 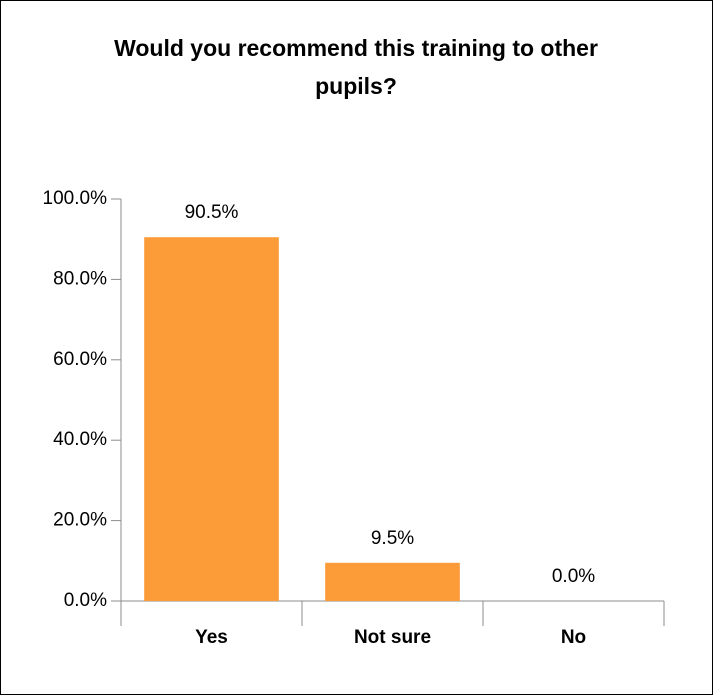 I want to click on x-tick-label: Yes, so click(x=211, y=637).